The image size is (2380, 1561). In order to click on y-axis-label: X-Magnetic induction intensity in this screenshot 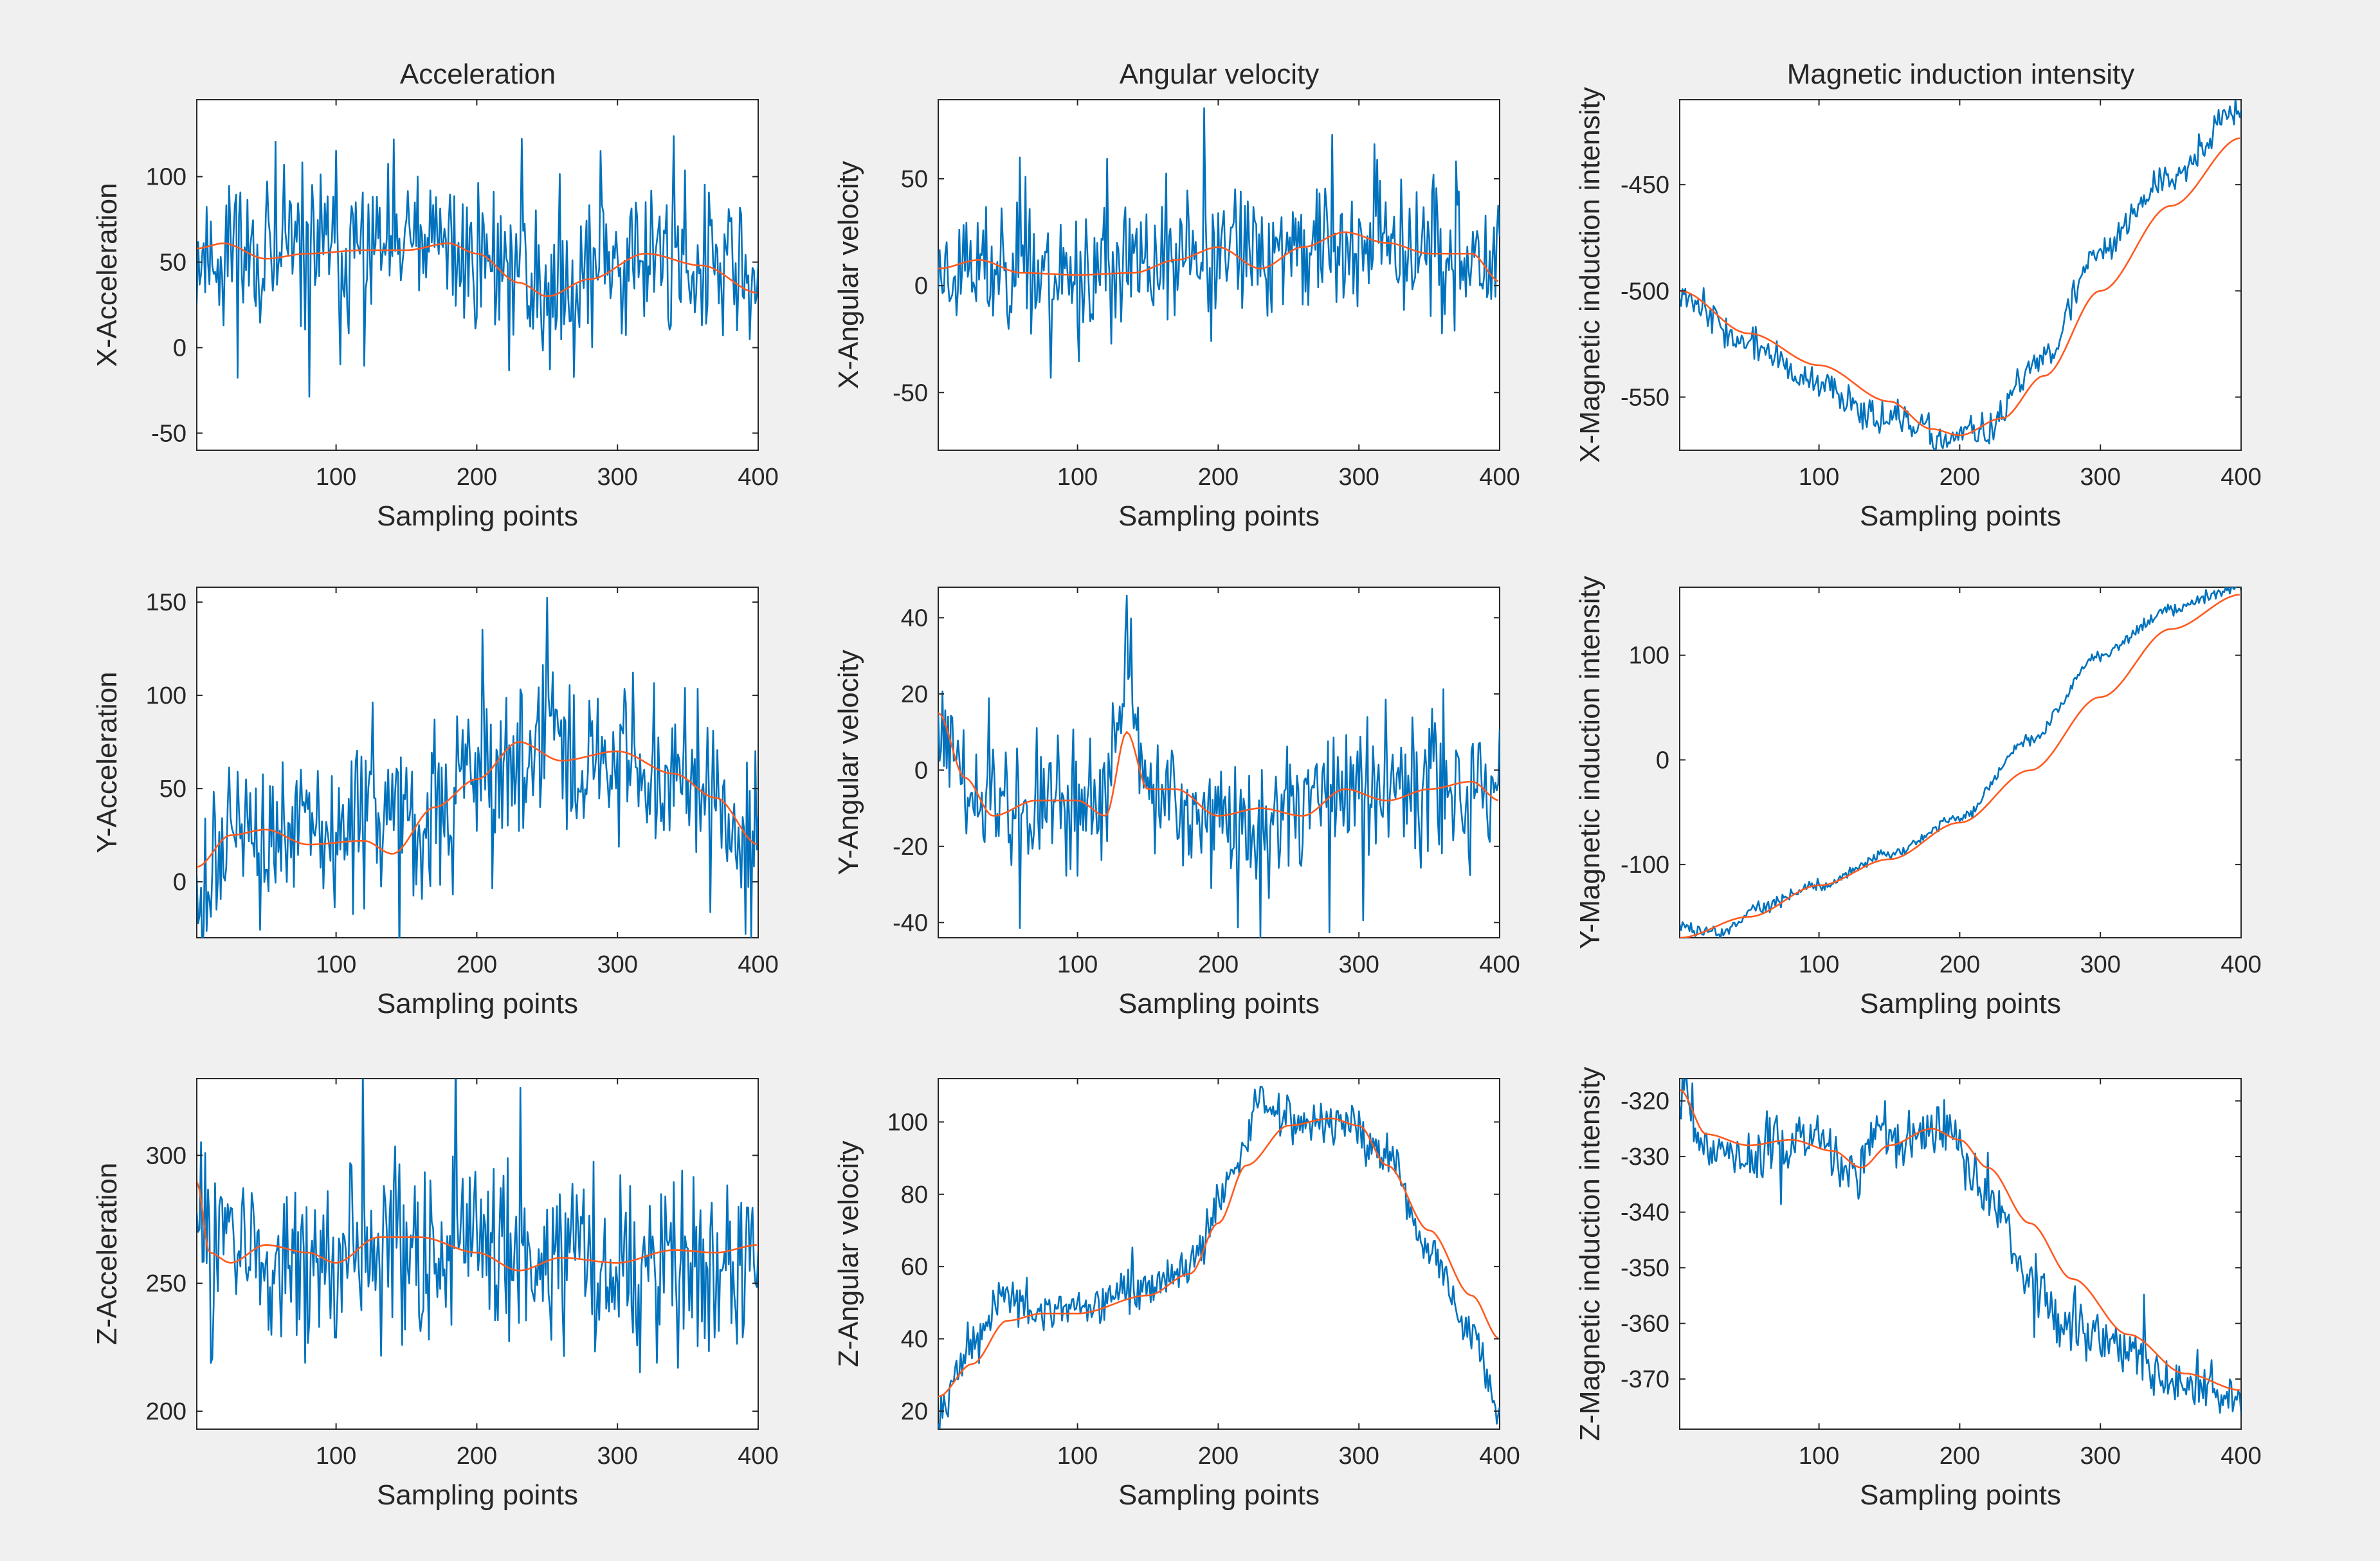, I will do `click(1590, 275)`.